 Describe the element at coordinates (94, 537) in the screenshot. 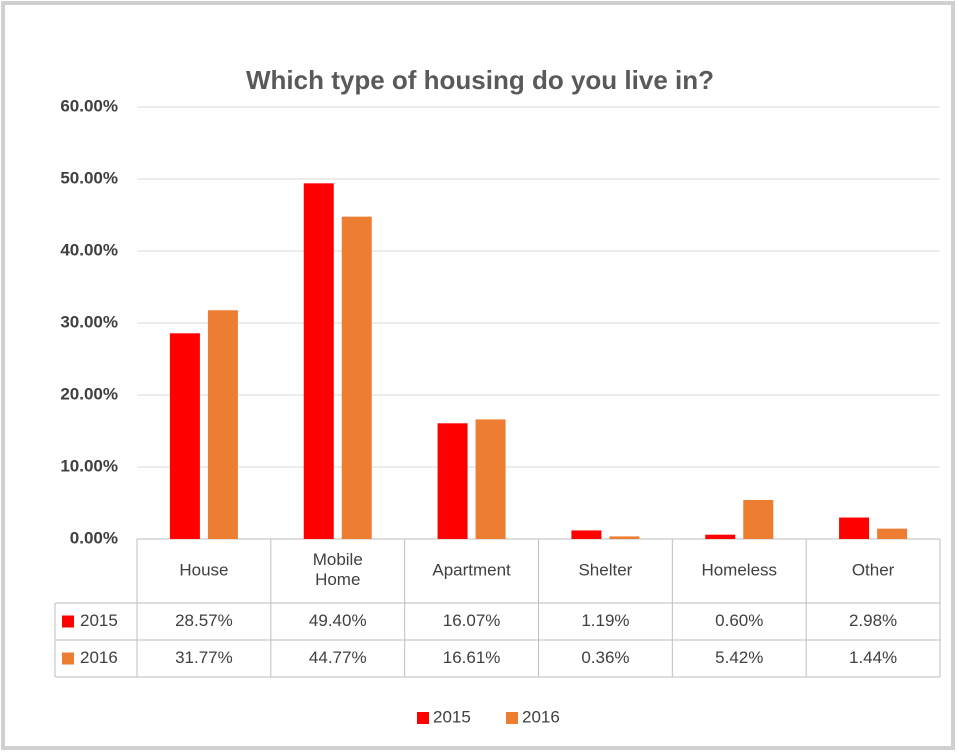

I see `y-tick-label: 0.00%` at that location.